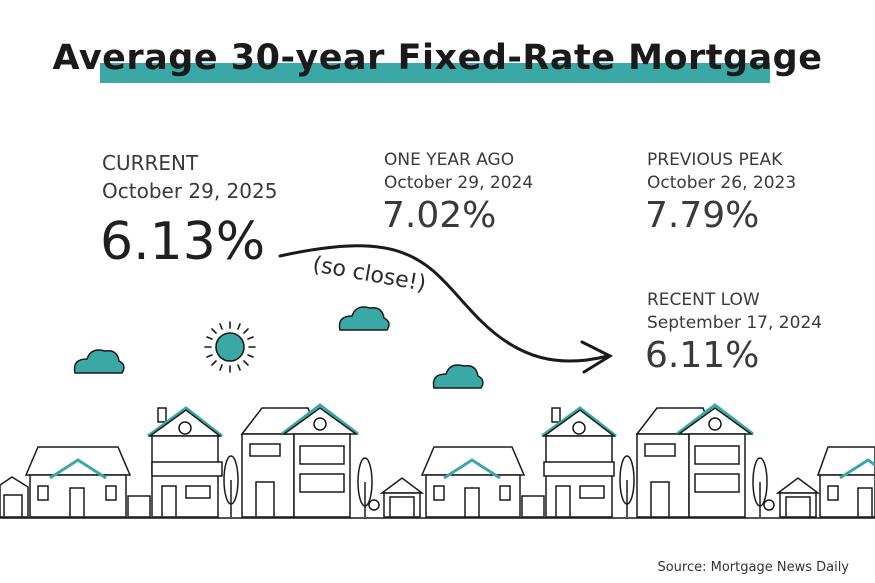 The image size is (875, 583). Describe the element at coordinates (722, 183) in the screenshot. I see `previous-peak-date: October 26, 2023` at that location.